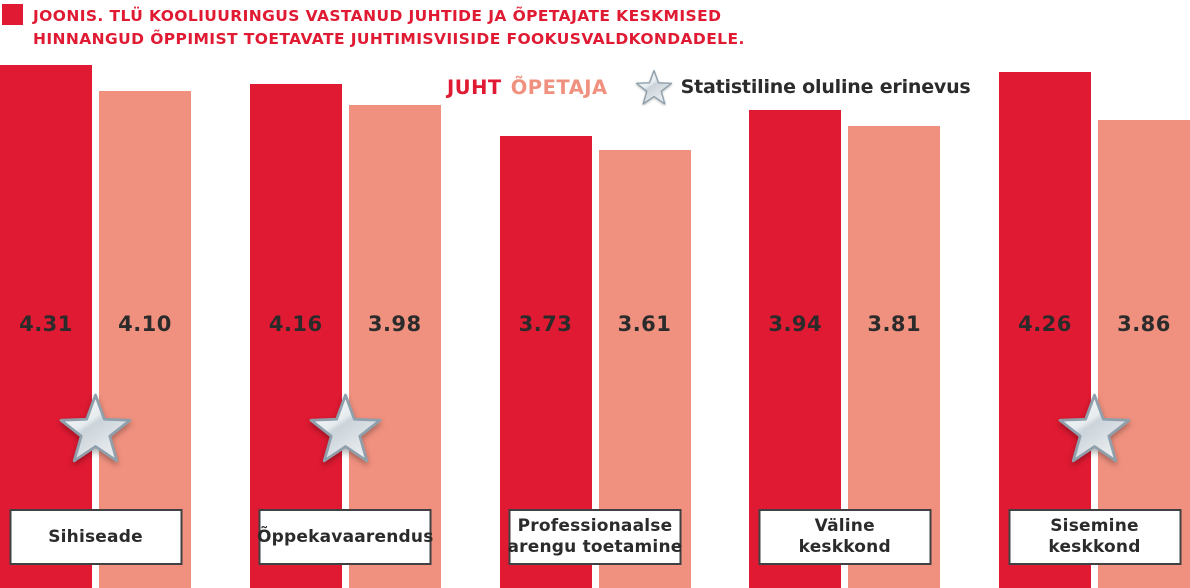 This screenshot has width=1190, height=588. Describe the element at coordinates (795, 324) in the screenshot. I see `bar-value-juht: 3.94` at that location.